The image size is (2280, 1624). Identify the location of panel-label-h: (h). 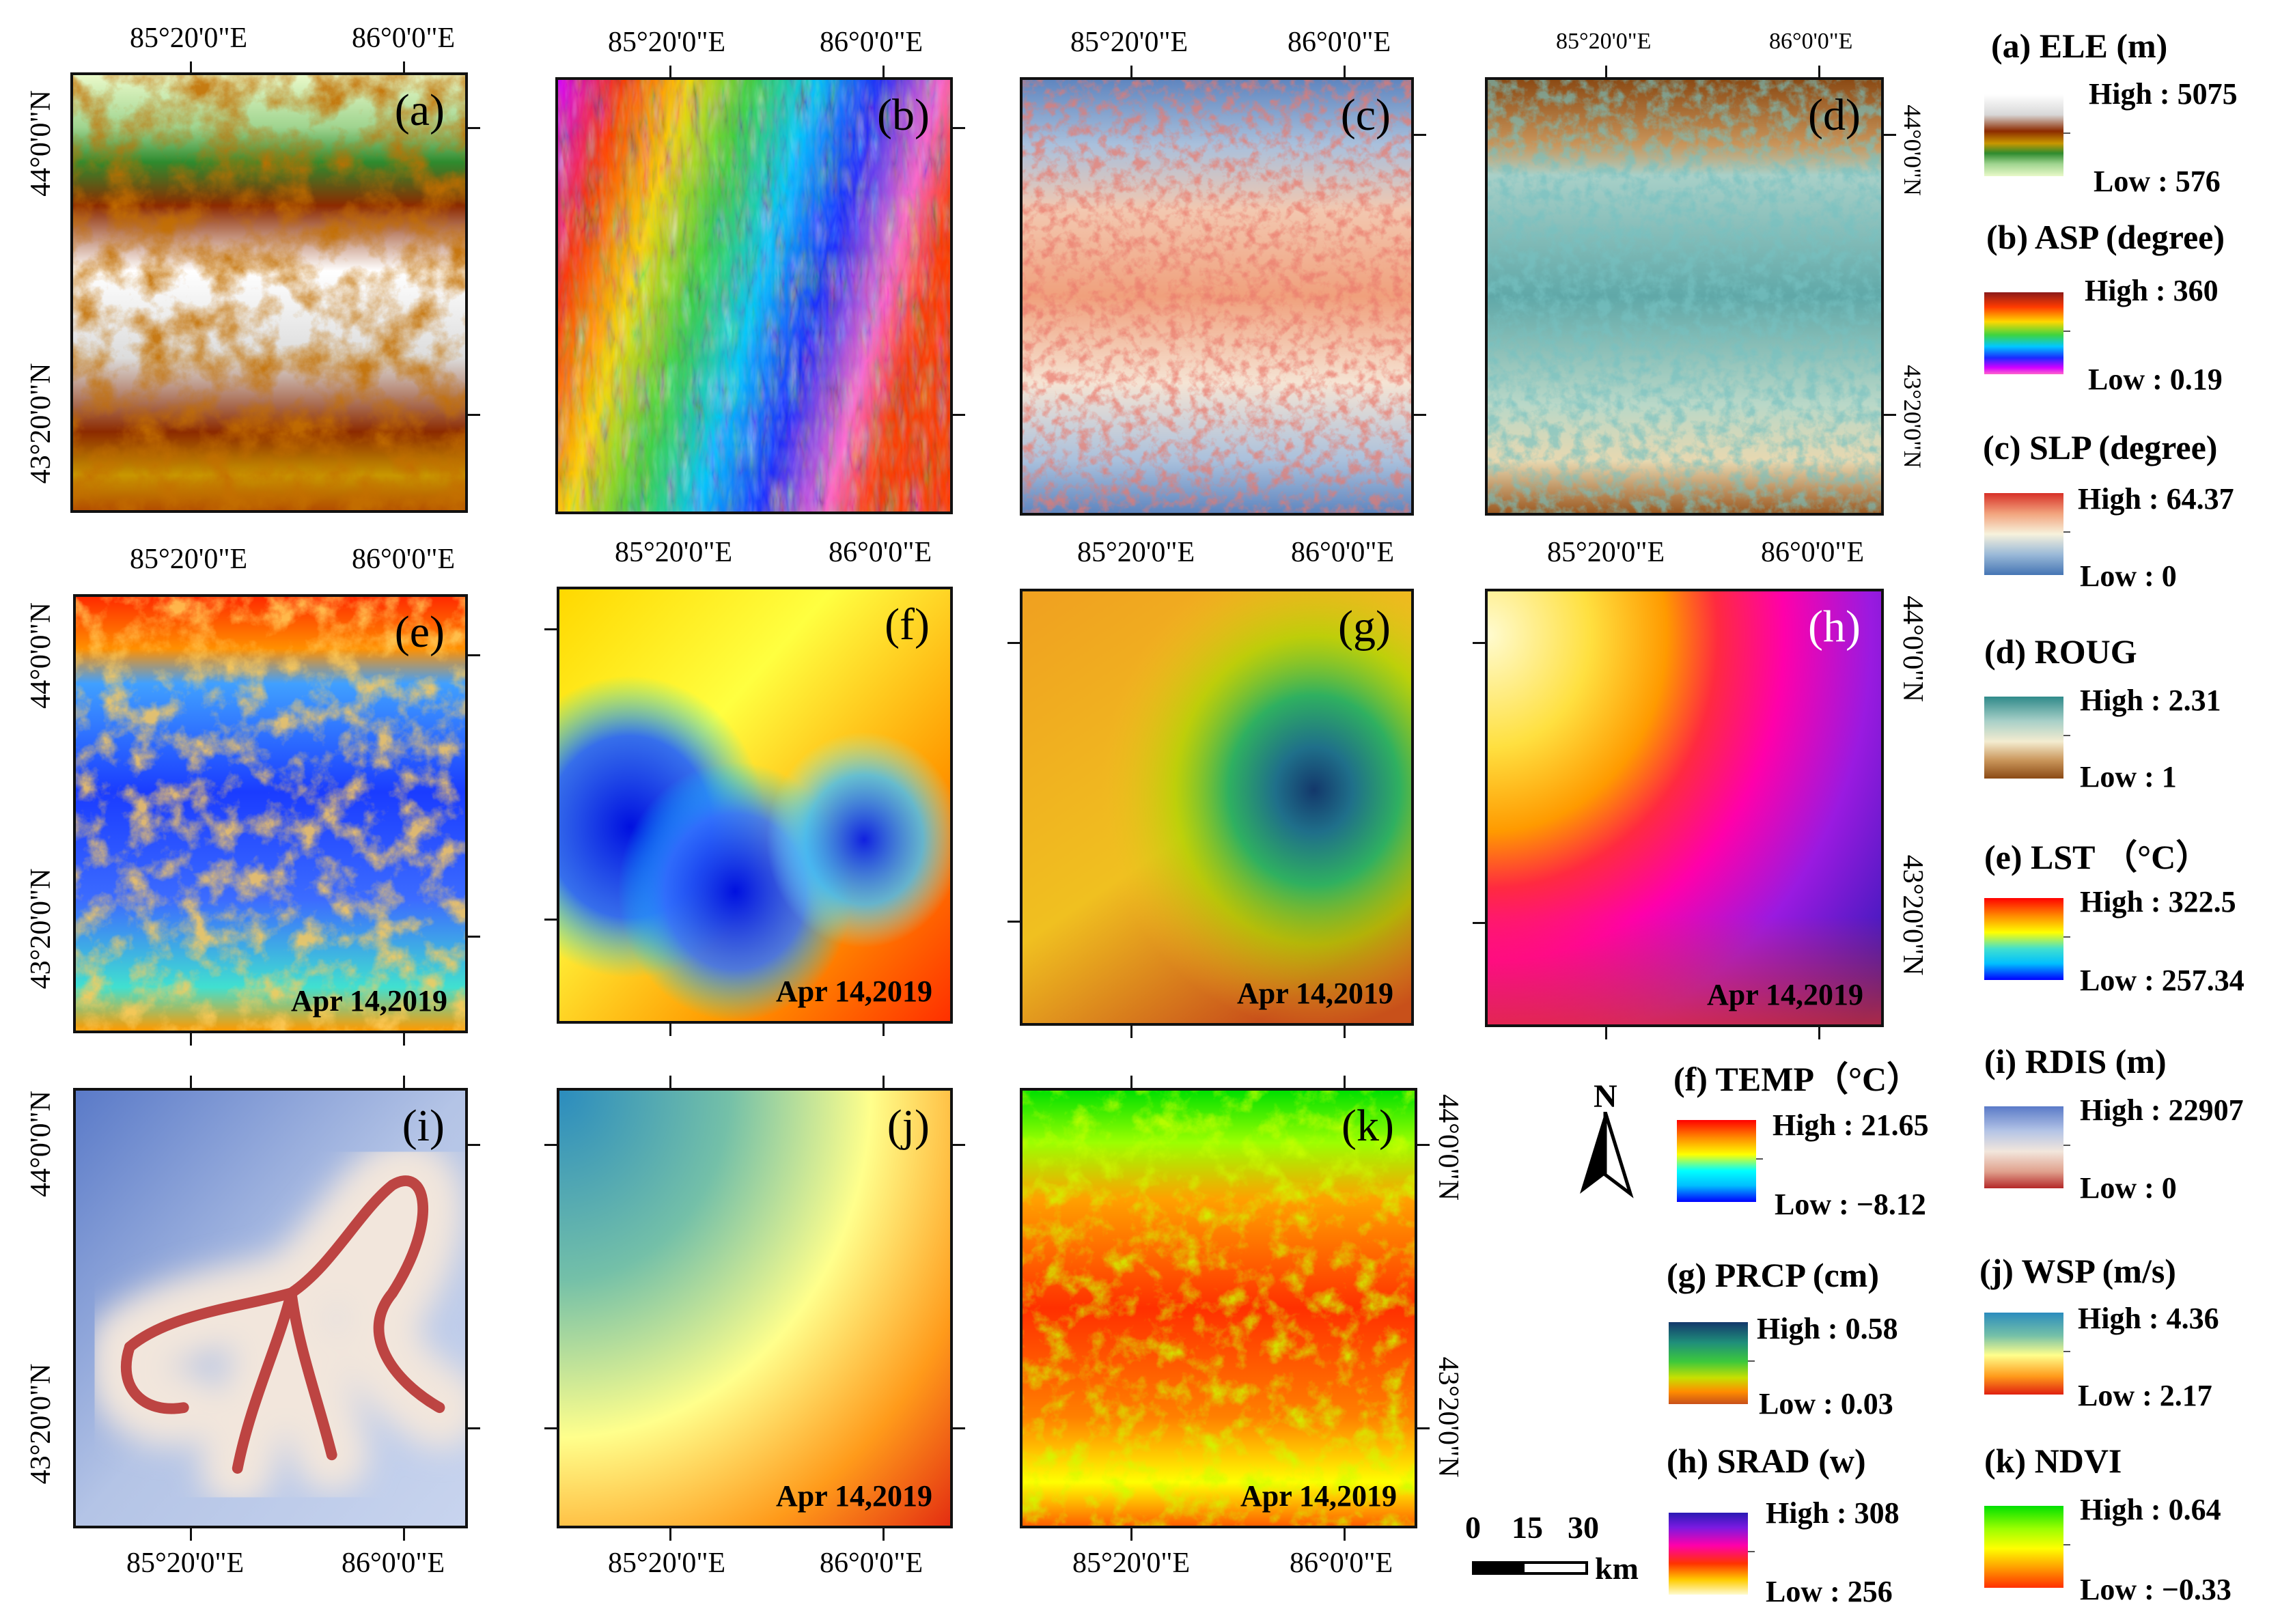
(1835, 627).